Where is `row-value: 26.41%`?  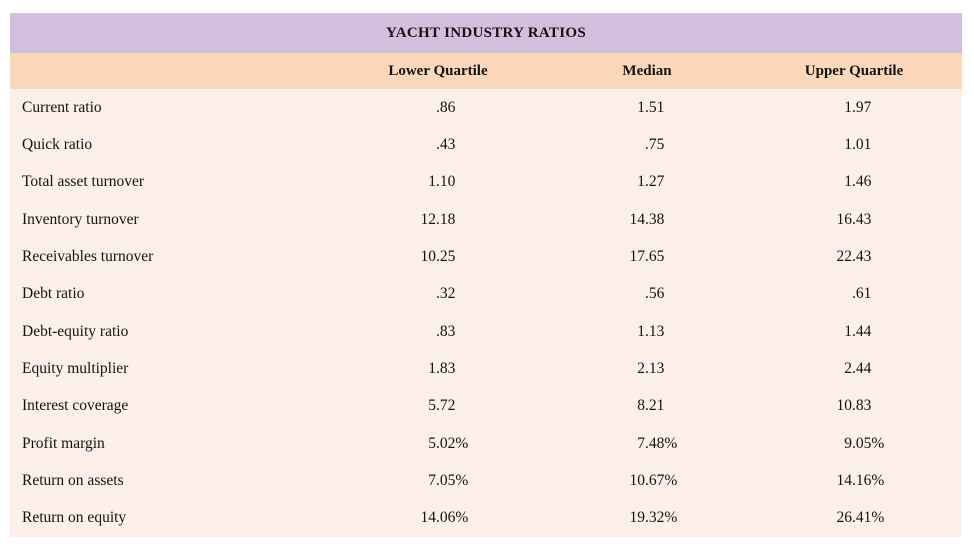
row-value: 26.41% is located at coordinates (860, 518).